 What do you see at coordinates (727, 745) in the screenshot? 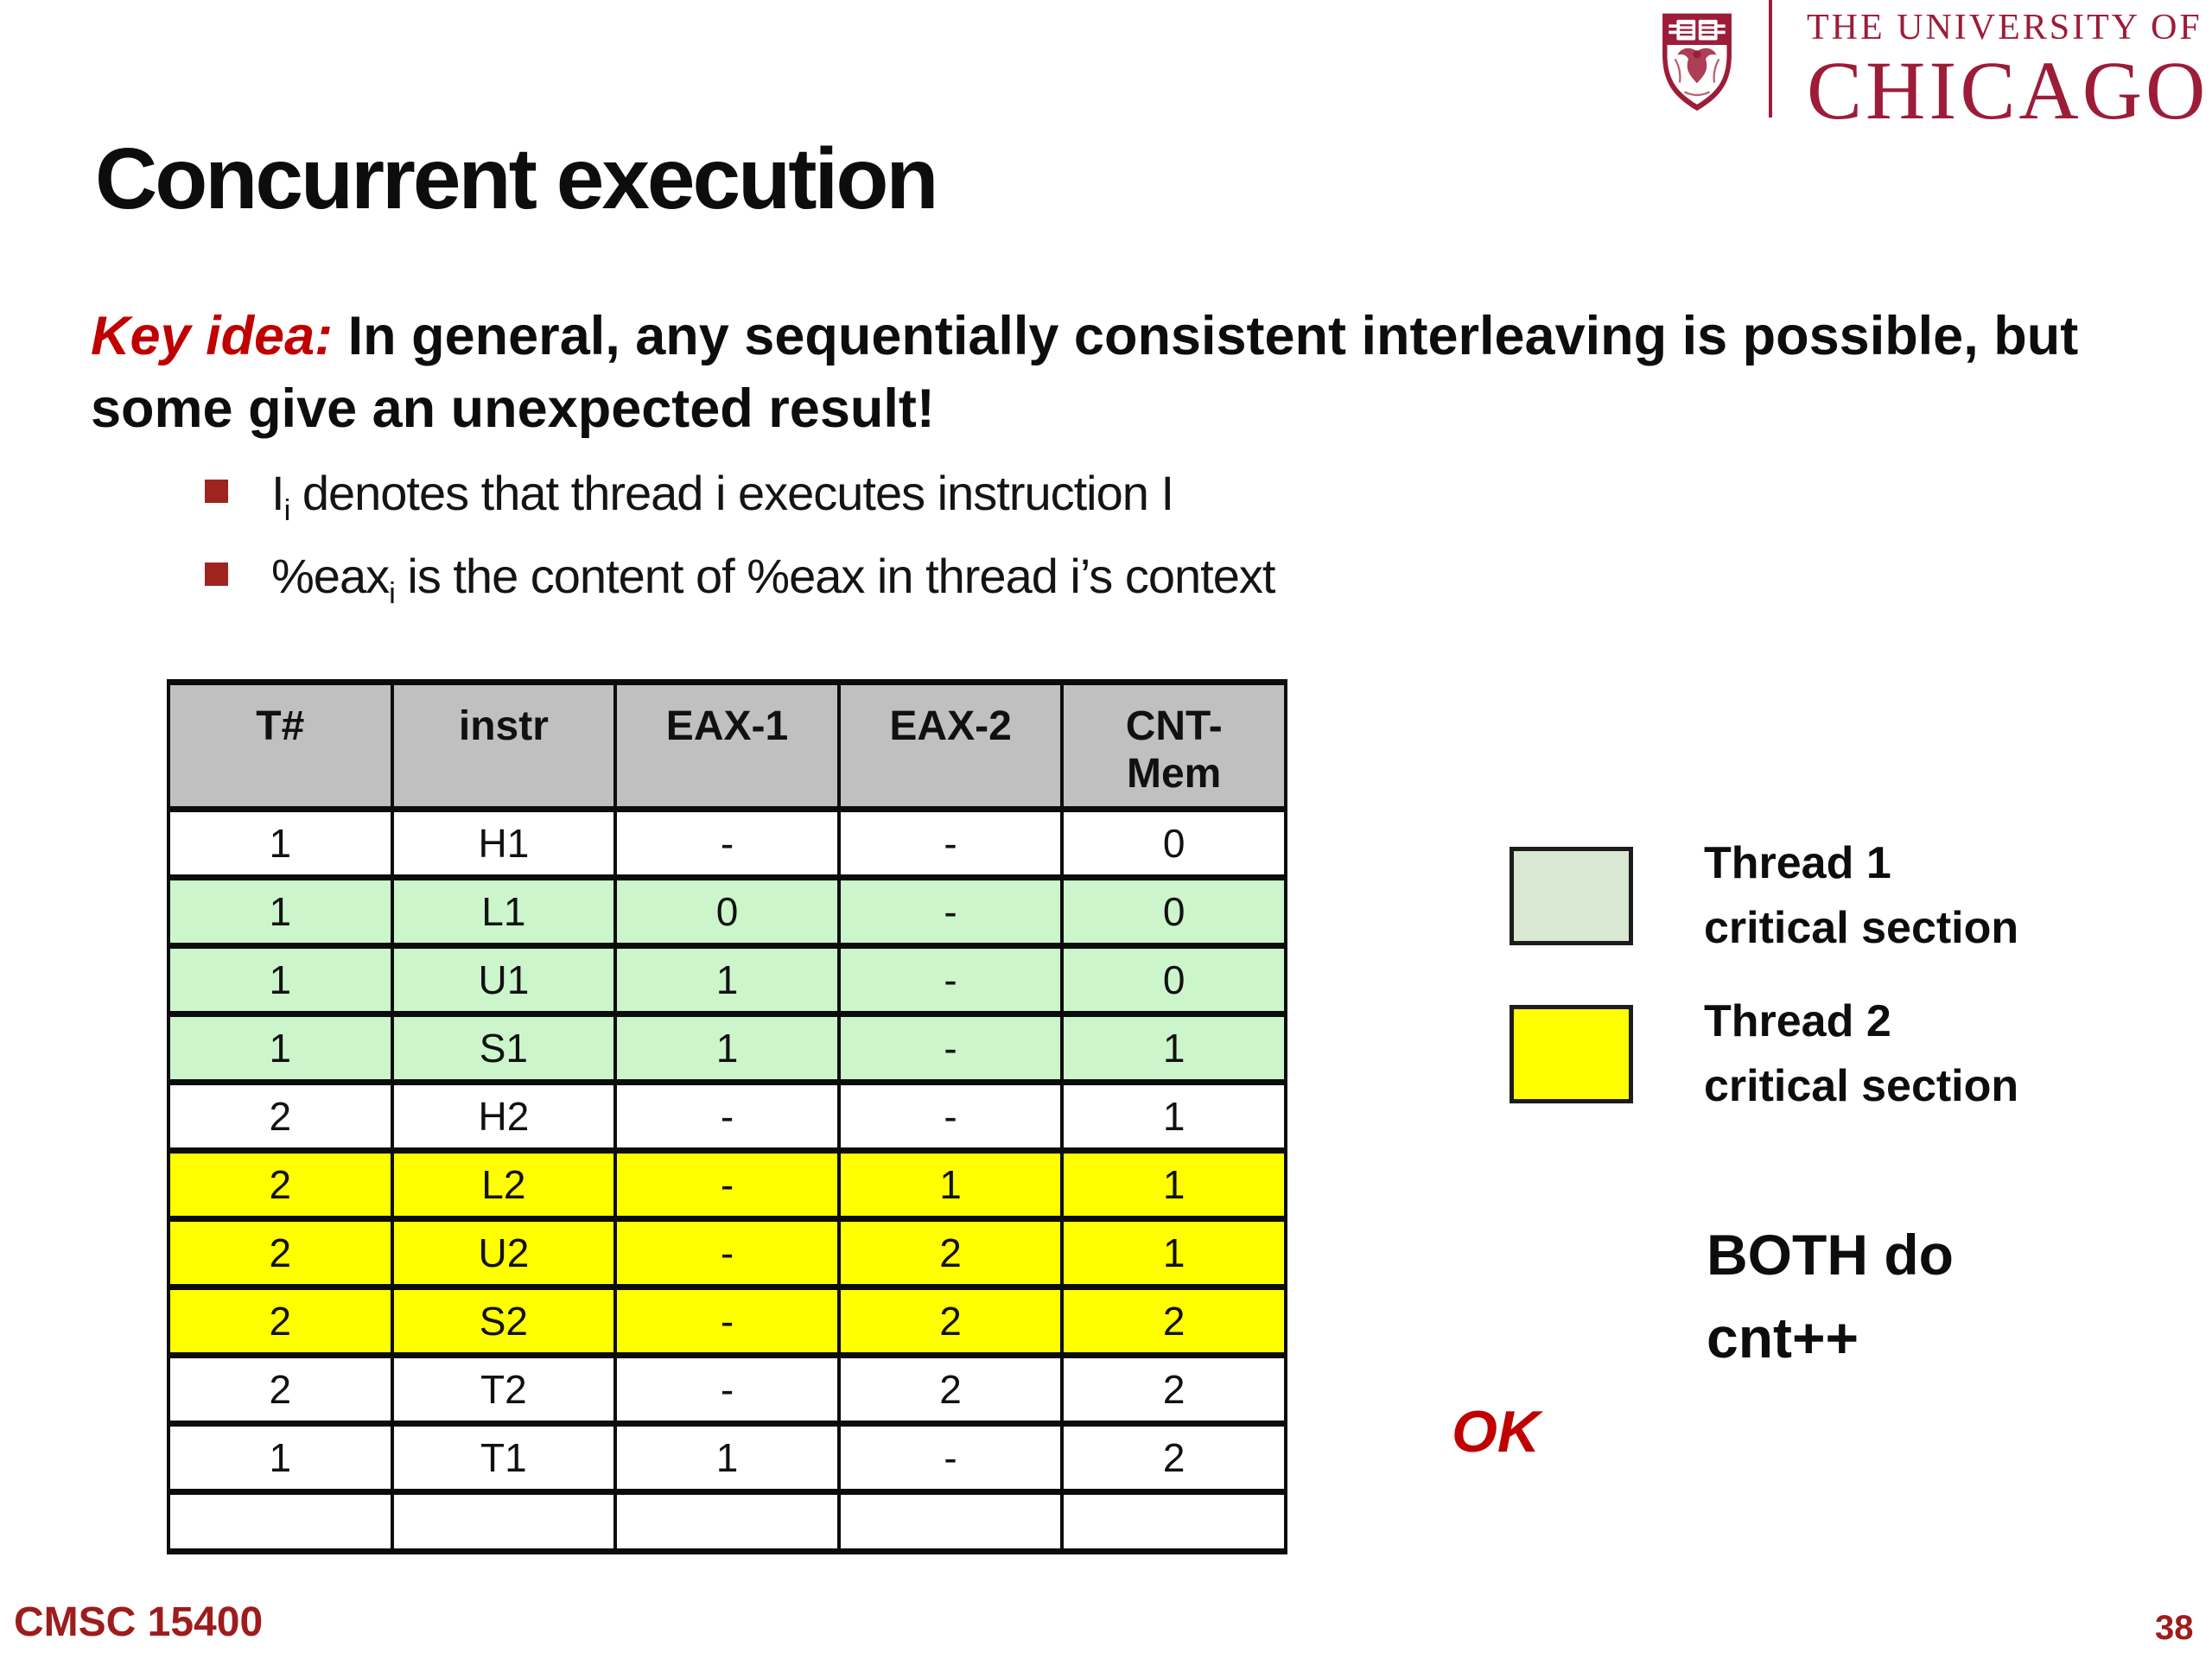
I see `table-header-row: T# instr EAX-1 EAX-2 CNT-Mem` at bounding box center [727, 745].